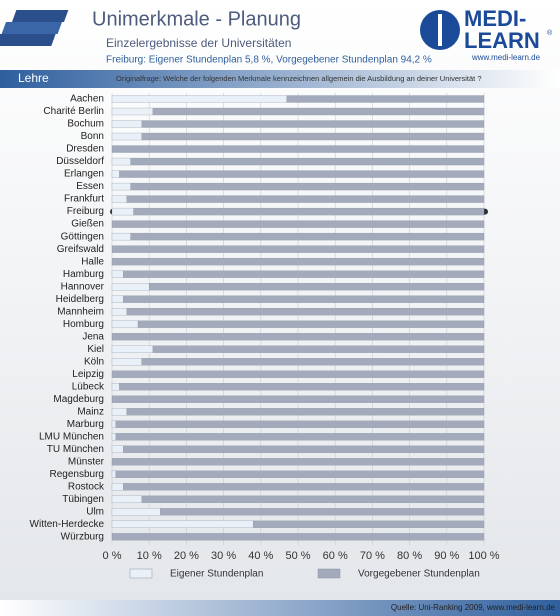 The height and width of the screenshot is (616, 560). What do you see at coordinates (112, 556) in the screenshot?
I see `x-tick-label: 0 %` at bounding box center [112, 556].